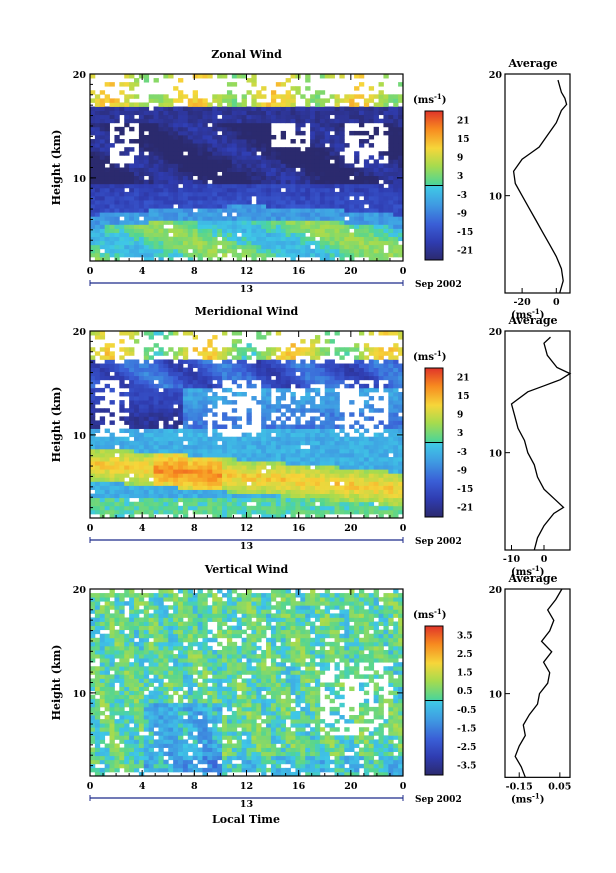  Describe the element at coordinates (247, 311) in the screenshot. I see `panel-title: Meridional Wind` at that location.